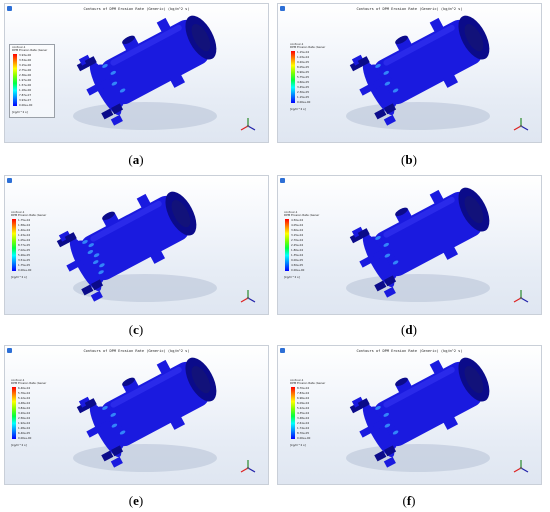  I want to click on legend-tick-label: 1.15e-04, so click(303, 52).